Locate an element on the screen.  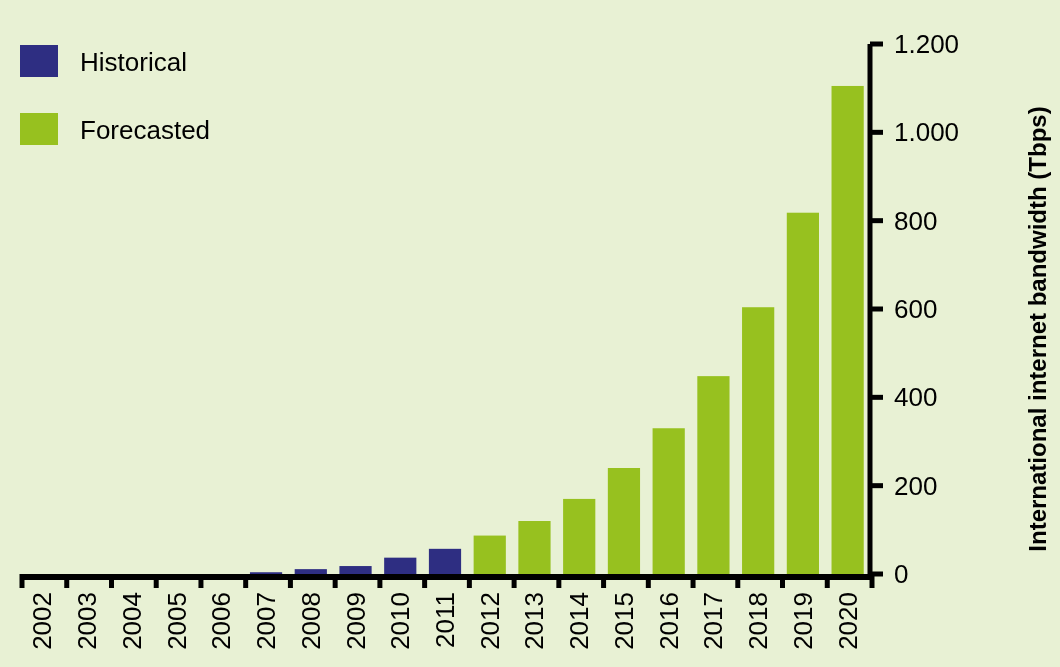
x-tick-label: 2020 is located at coordinates (847, 621).